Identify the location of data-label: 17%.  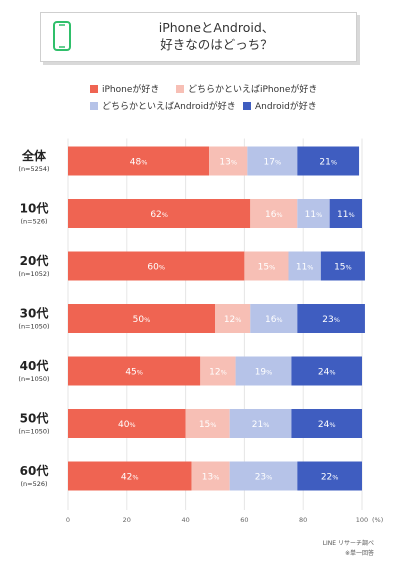
(273, 163).